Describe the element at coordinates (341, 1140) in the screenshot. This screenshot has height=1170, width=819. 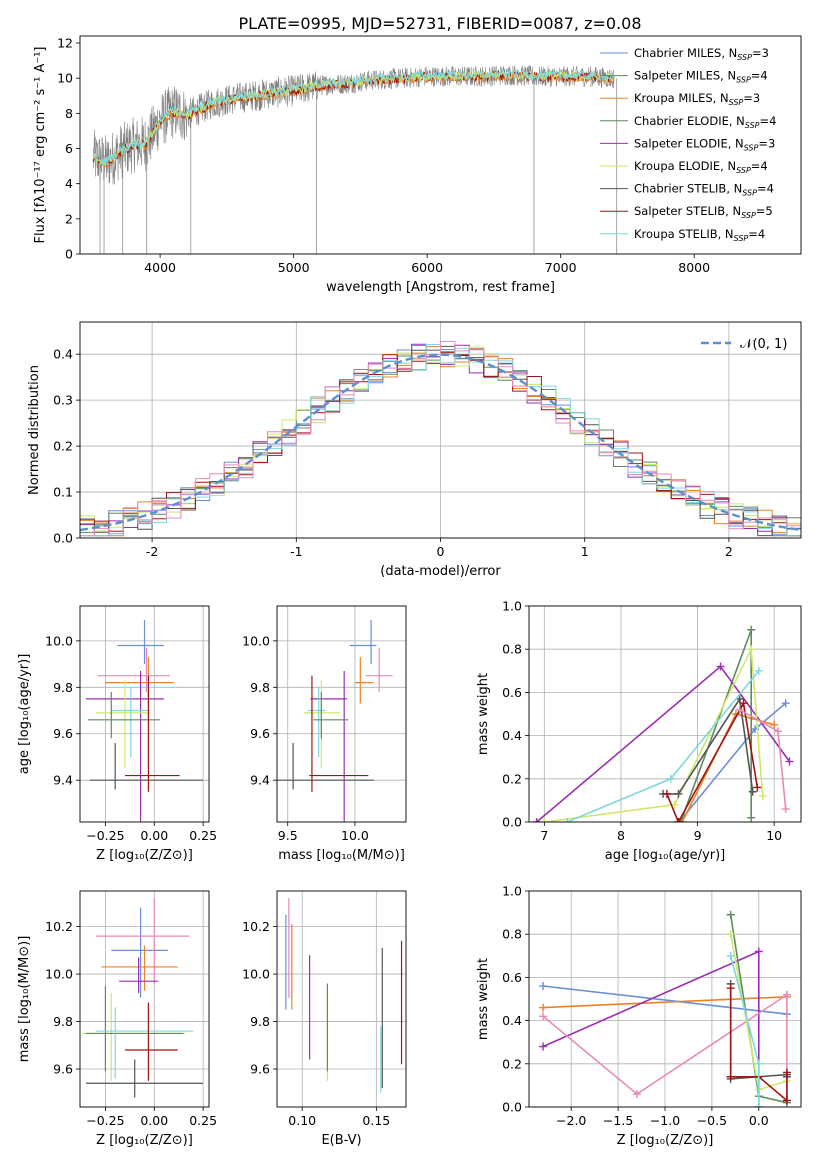
I see `x-axis-label: E(B-V)` at that location.